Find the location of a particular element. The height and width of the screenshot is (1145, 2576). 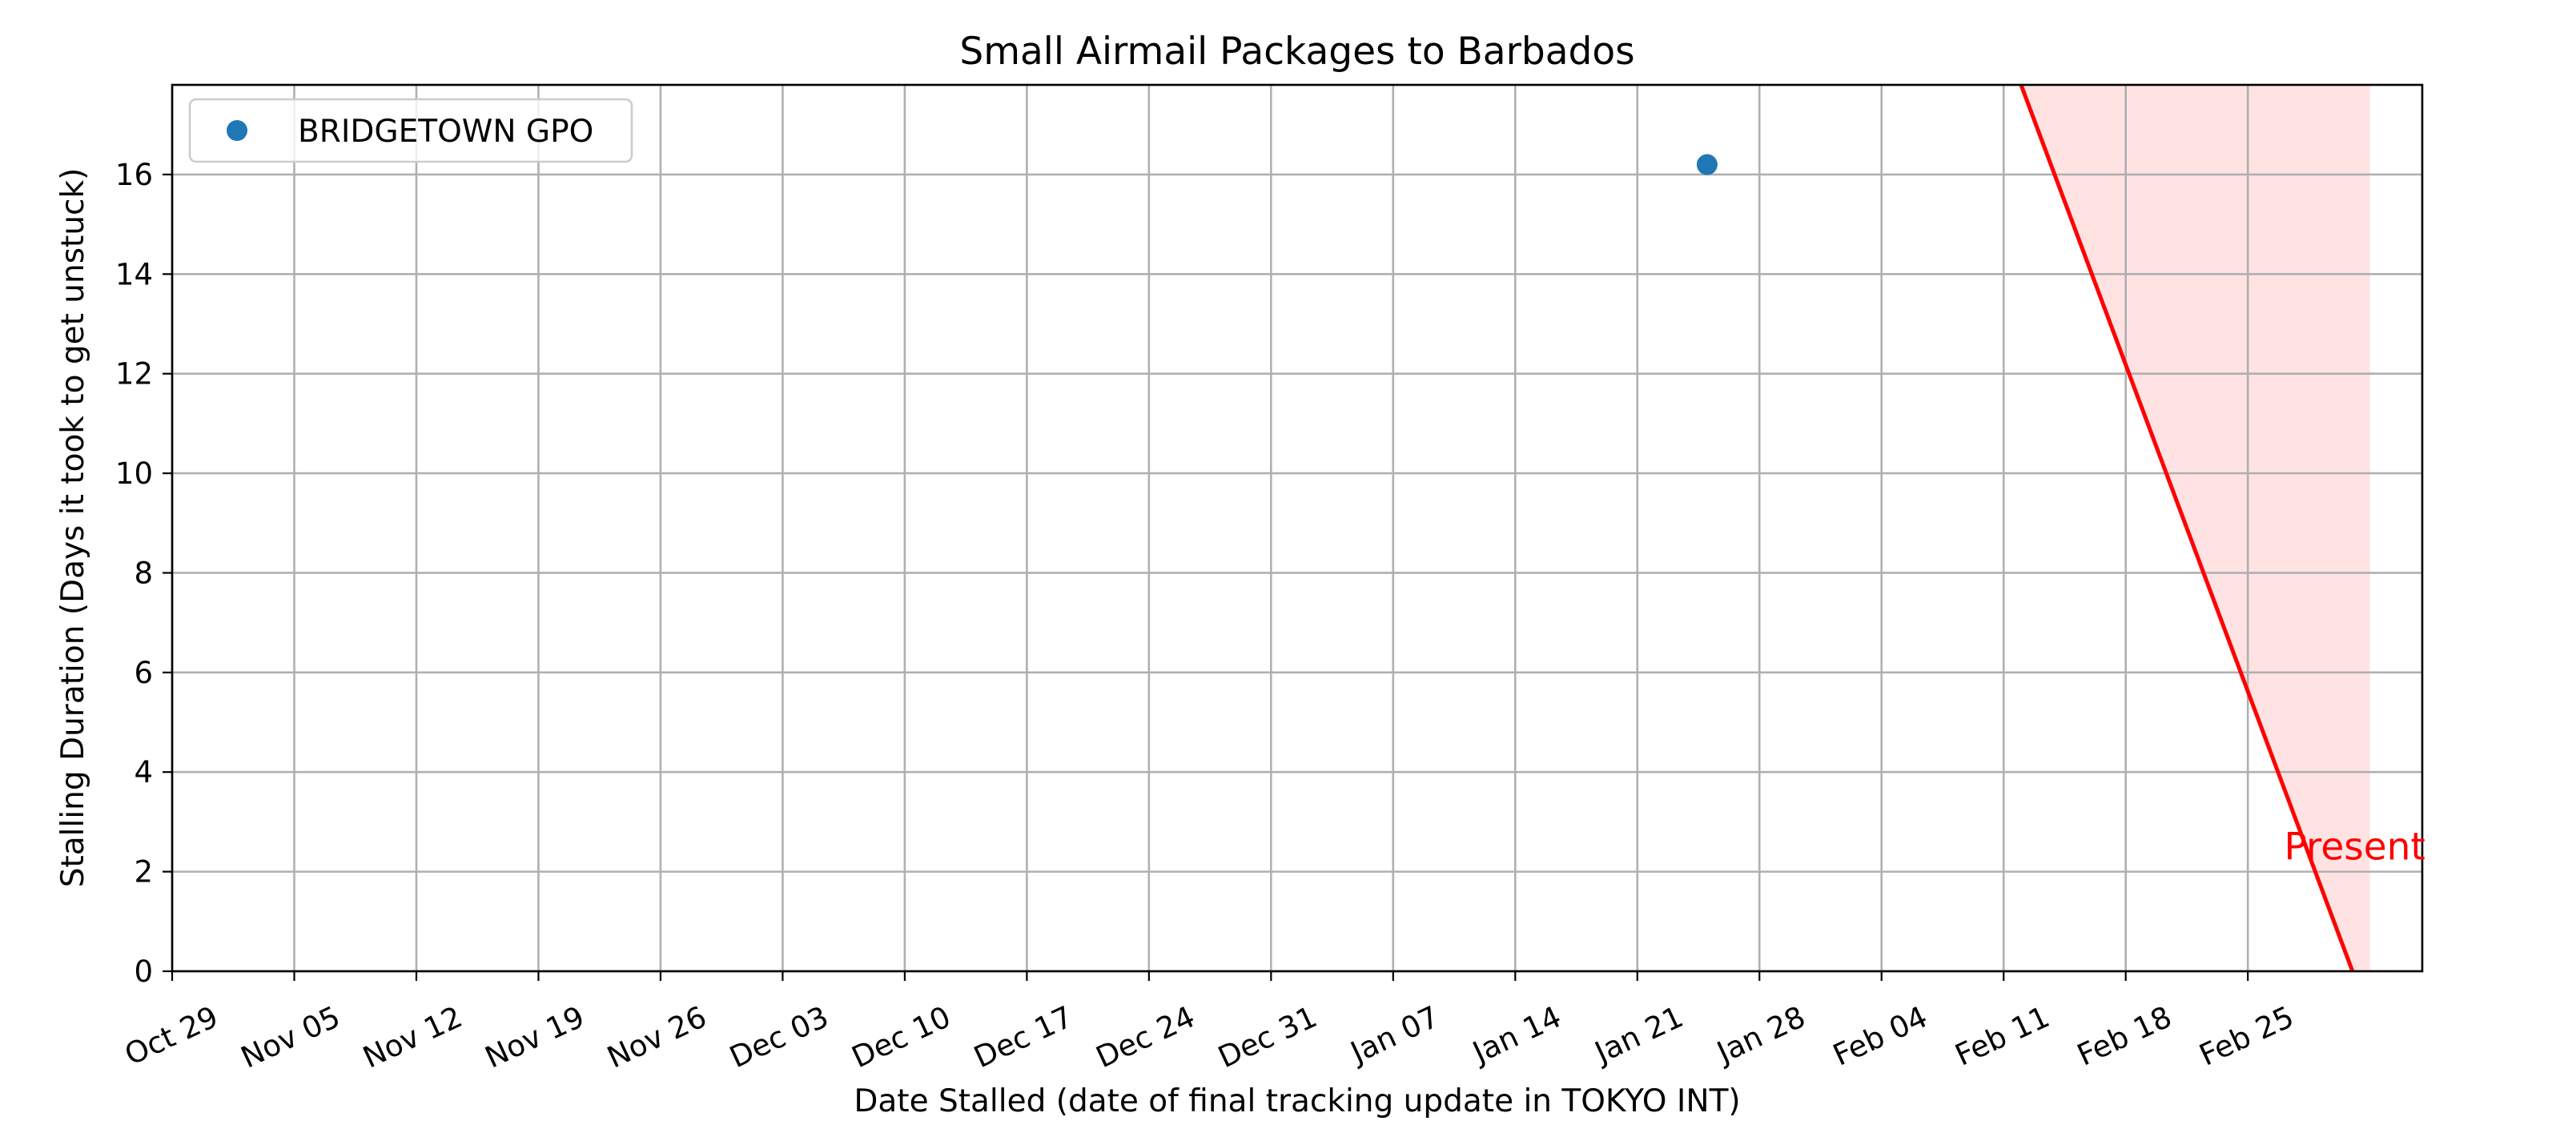

y-tick-label: 4 is located at coordinates (143, 772).